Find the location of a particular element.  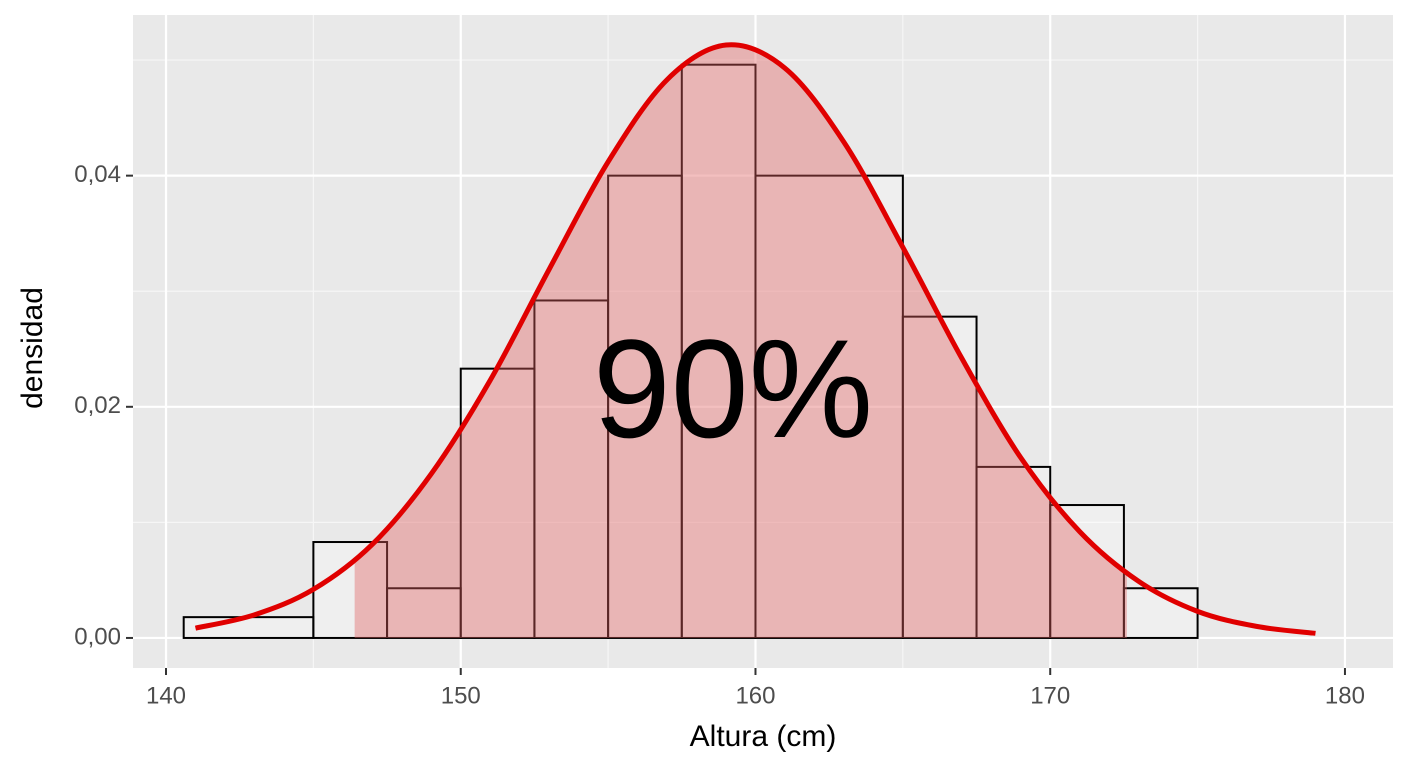

annotation: 90% is located at coordinates (733, 388).